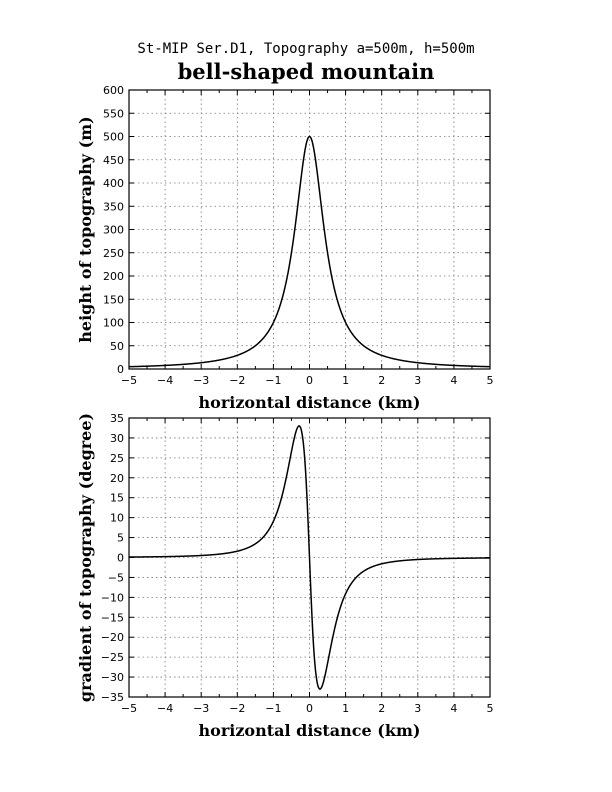 This screenshot has width=612, height=792. I want to click on y-tick-label: 5, so click(120, 538).